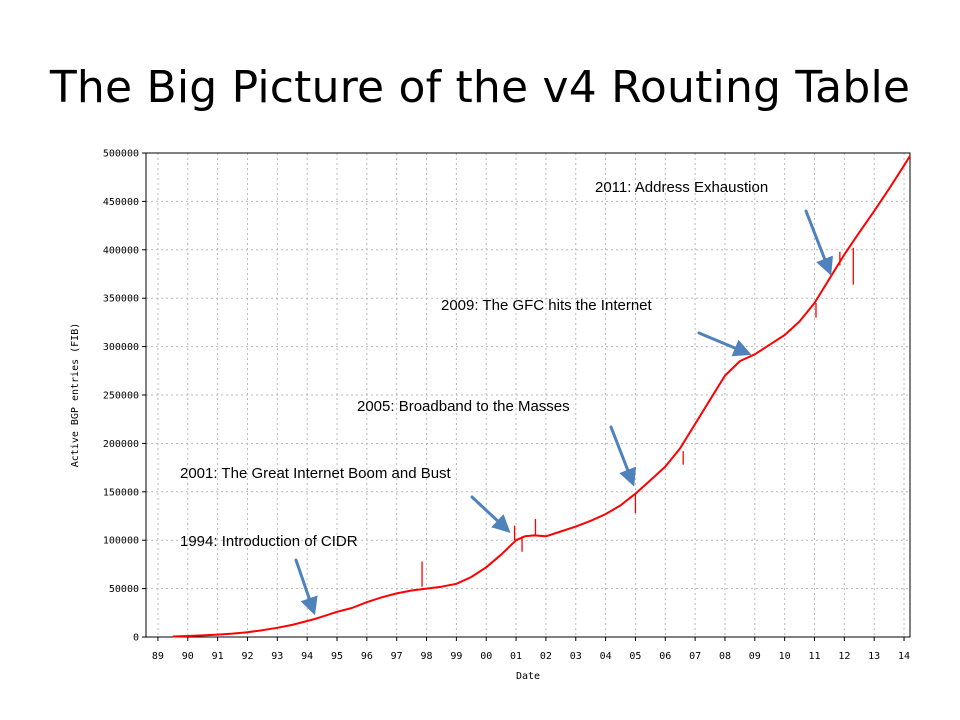  Describe the element at coordinates (463, 406) in the screenshot. I see `annotation-label-broadband: 2005: Broadband to the Masses` at that location.